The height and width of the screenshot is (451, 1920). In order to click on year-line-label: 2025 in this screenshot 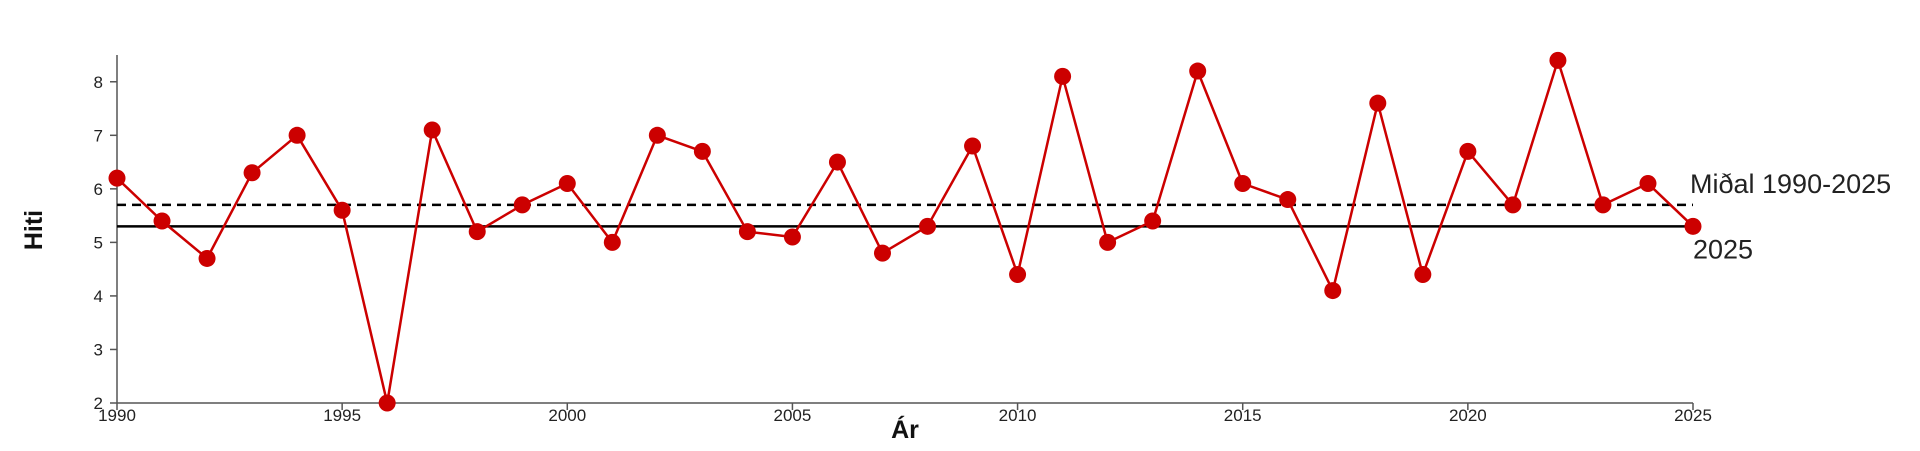, I will do `click(1723, 249)`.